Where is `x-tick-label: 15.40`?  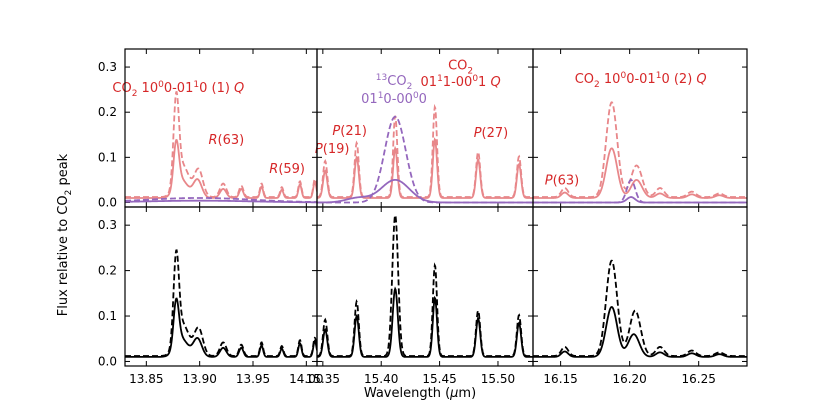 x-tick-label: 15.40 is located at coordinates (381, 379).